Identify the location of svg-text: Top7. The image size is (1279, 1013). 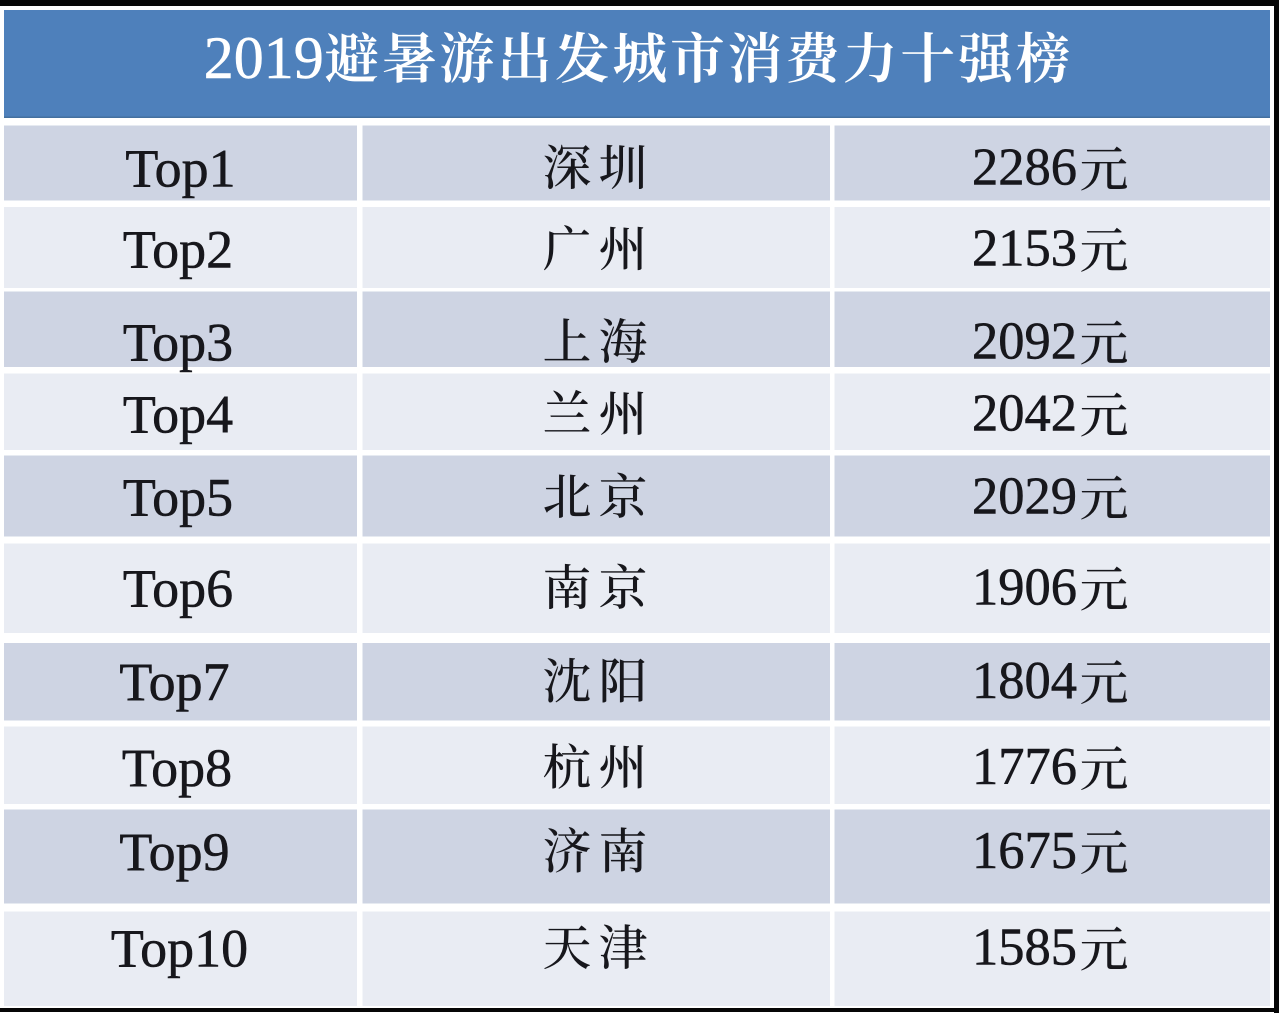
(174, 682).